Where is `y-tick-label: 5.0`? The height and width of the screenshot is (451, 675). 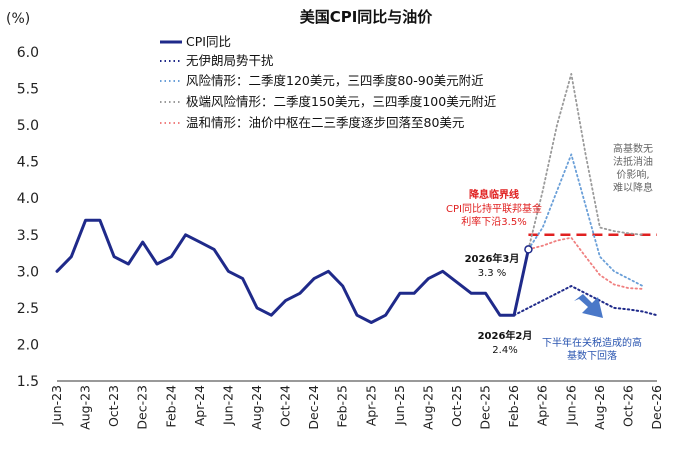
y-tick-label: 5.0 is located at coordinates (28, 126).